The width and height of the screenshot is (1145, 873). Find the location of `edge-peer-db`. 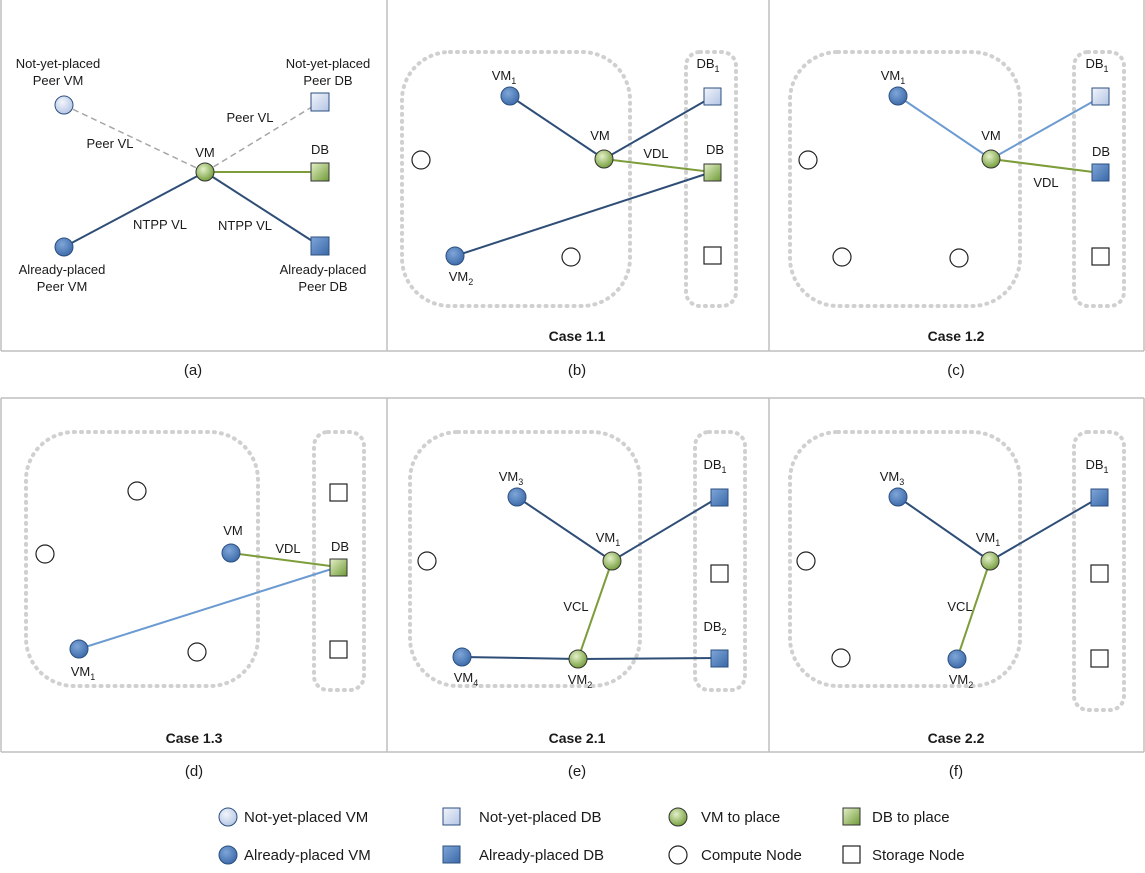

edge-peer-db is located at coordinates (262, 137).